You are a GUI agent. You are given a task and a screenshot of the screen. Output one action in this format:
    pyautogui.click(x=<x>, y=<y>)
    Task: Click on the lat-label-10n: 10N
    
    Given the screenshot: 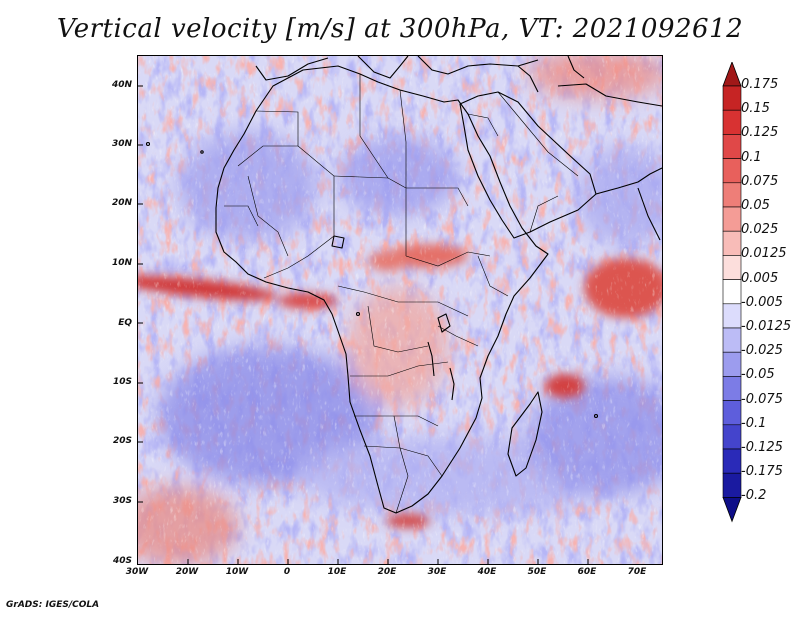 What is the action you would take?
    pyautogui.click(x=121, y=263)
    